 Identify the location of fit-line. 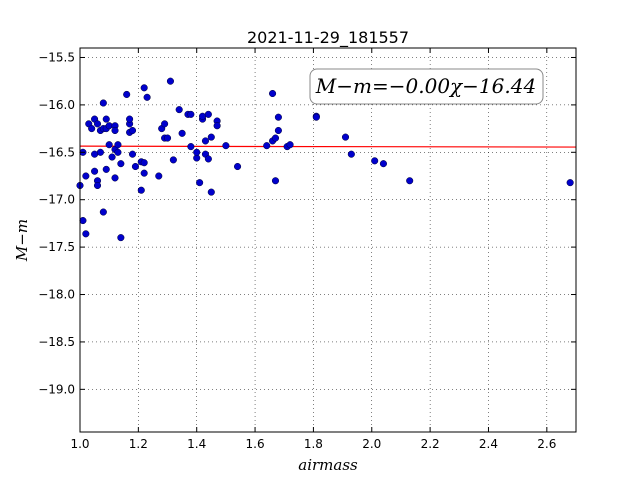
(328, 146).